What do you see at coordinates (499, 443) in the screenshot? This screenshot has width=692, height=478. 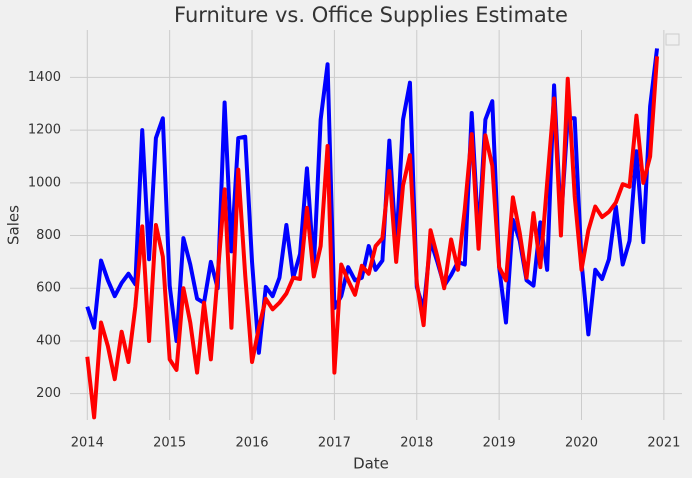 I see `x-tick-label: 2019` at bounding box center [499, 443].